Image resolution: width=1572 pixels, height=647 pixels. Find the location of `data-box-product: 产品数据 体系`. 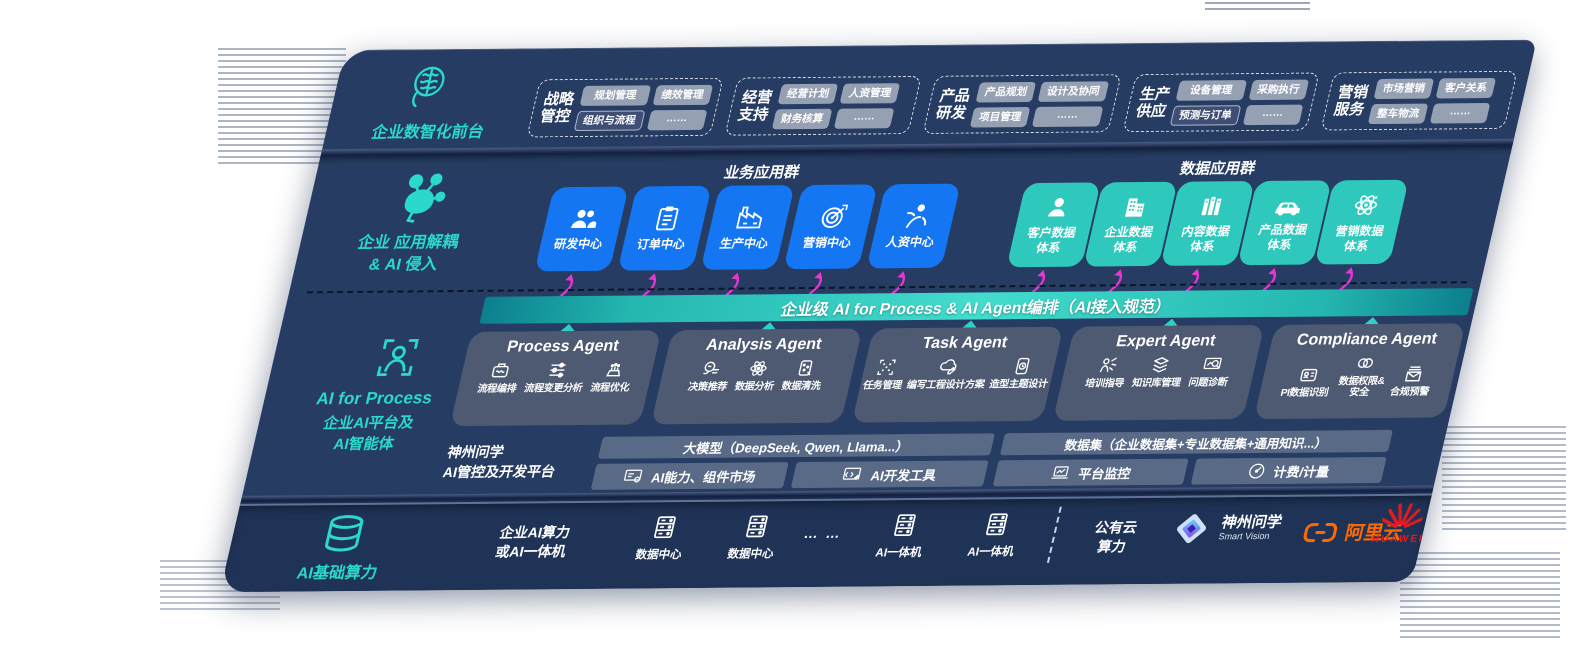

data-box-product: 产品数据 体系 is located at coordinates (1284, 223).